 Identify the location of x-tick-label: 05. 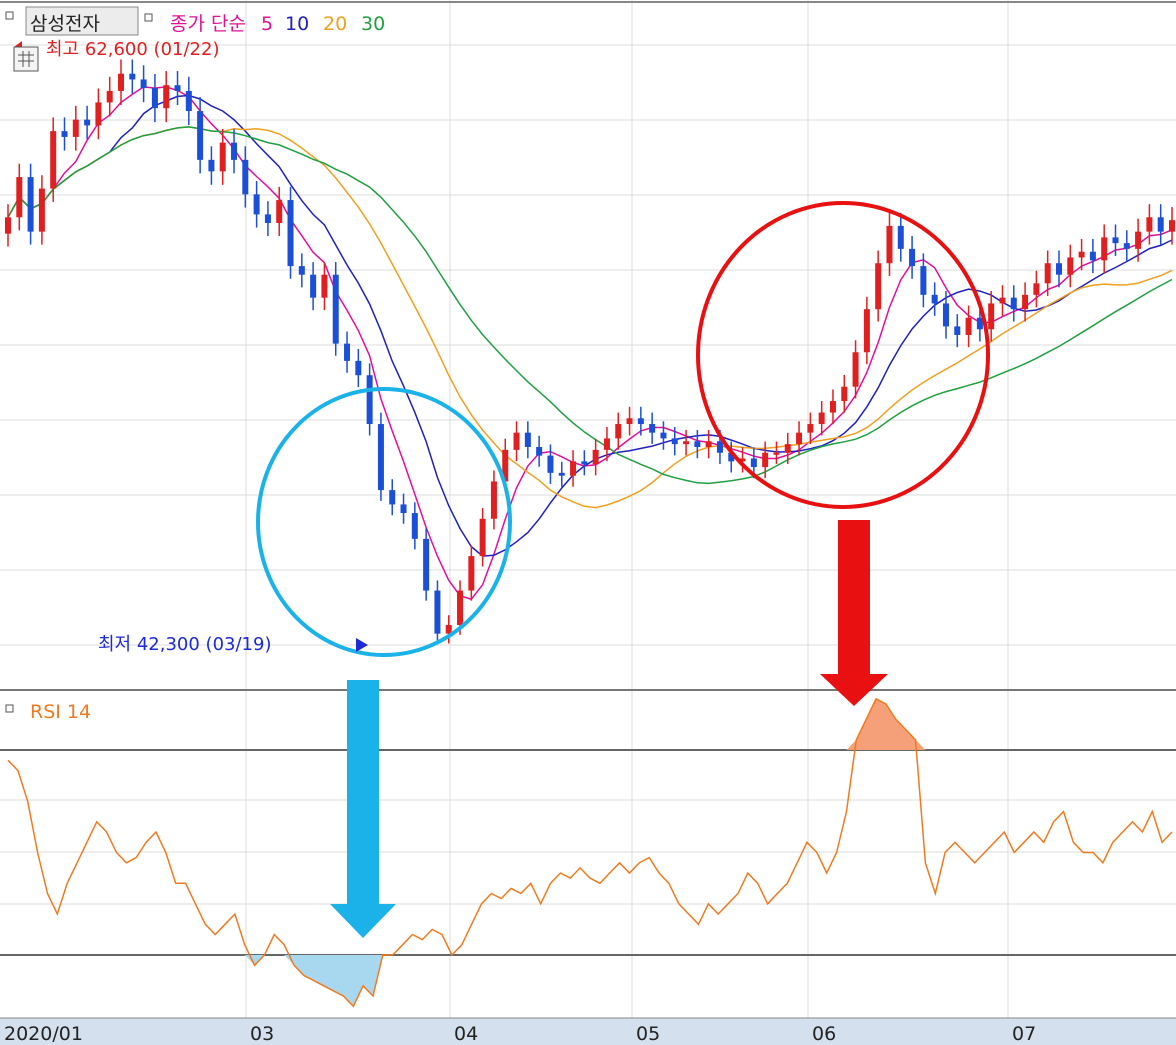
(648, 1034).